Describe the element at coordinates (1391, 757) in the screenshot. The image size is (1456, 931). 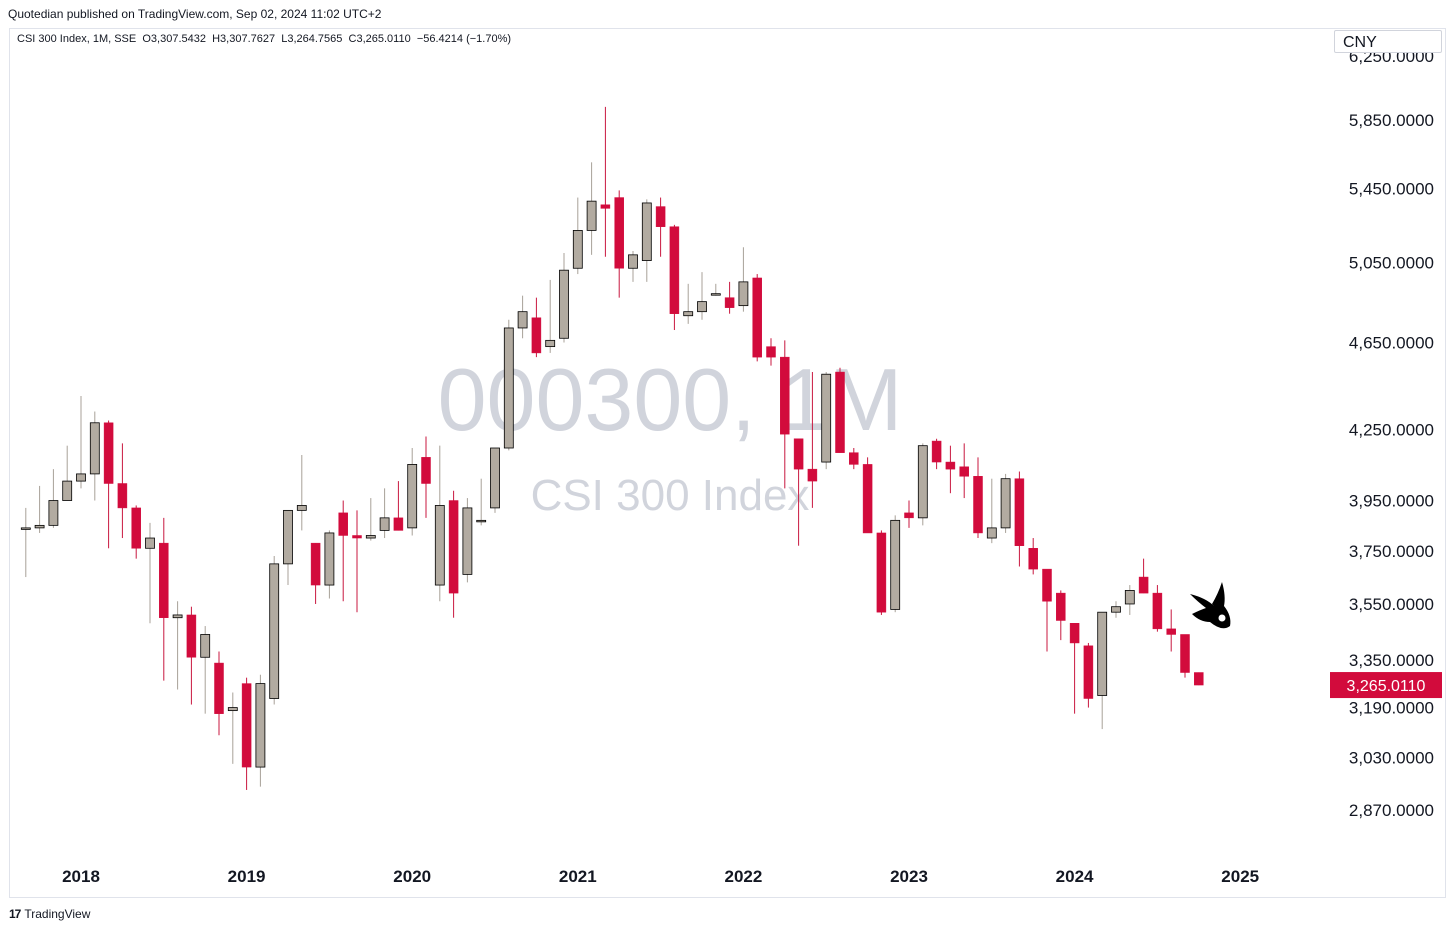
I see `price-tick-label: 3,030.0000` at that location.